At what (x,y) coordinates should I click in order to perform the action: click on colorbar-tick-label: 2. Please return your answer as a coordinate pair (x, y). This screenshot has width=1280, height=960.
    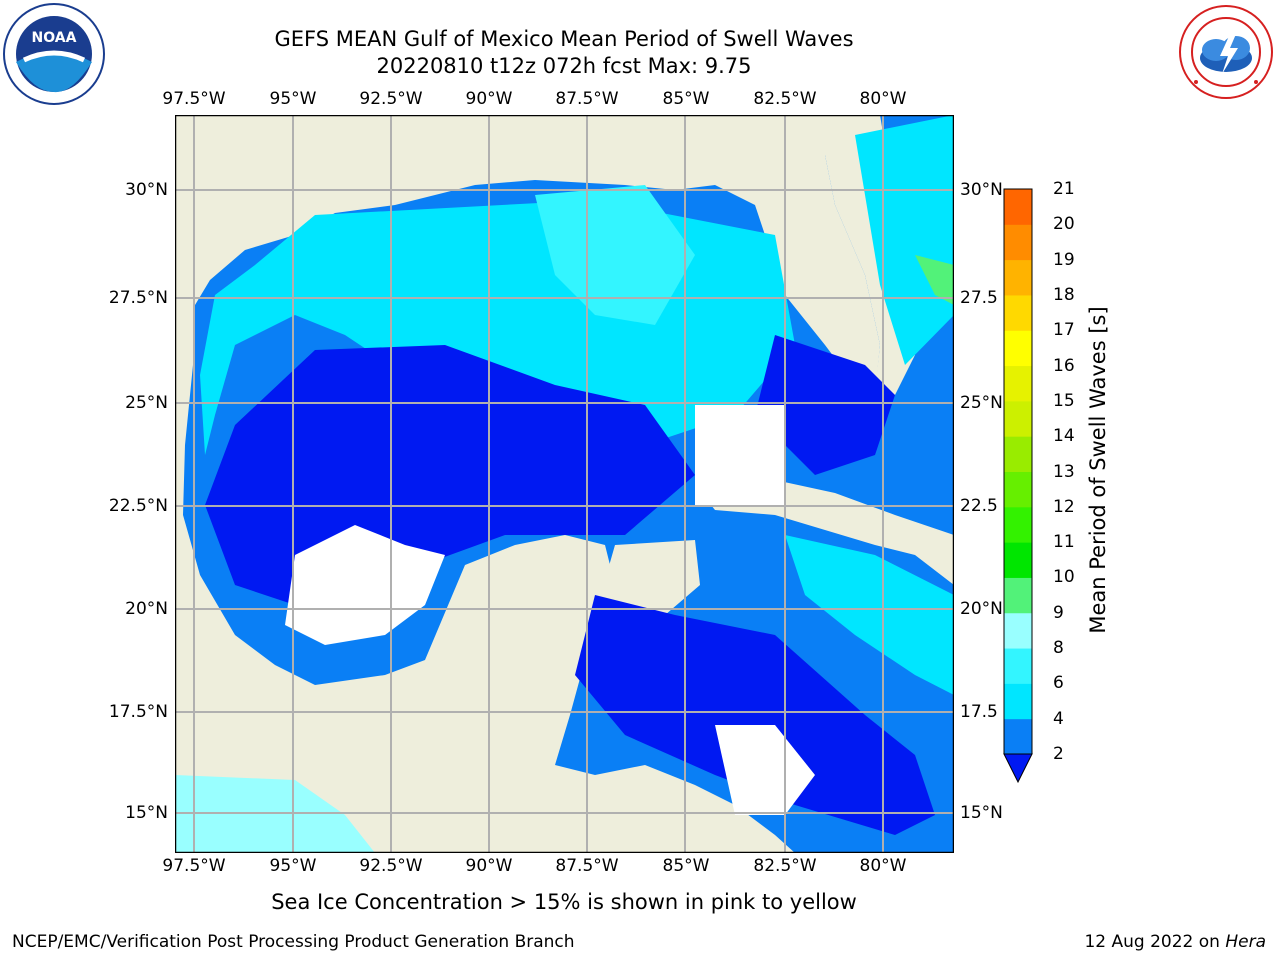
    Looking at the image, I should click on (1058, 754).